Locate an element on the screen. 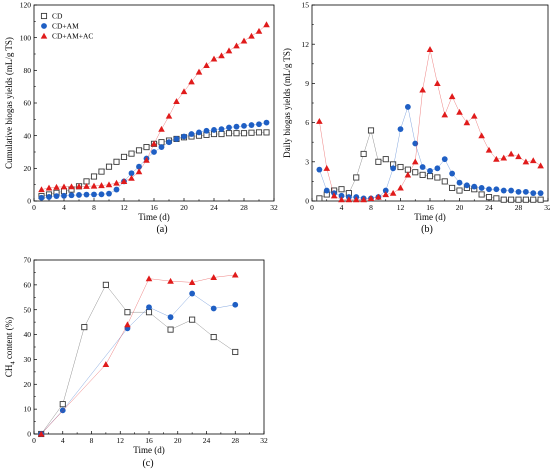  x-tick-label: 4 is located at coordinates (63, 440).